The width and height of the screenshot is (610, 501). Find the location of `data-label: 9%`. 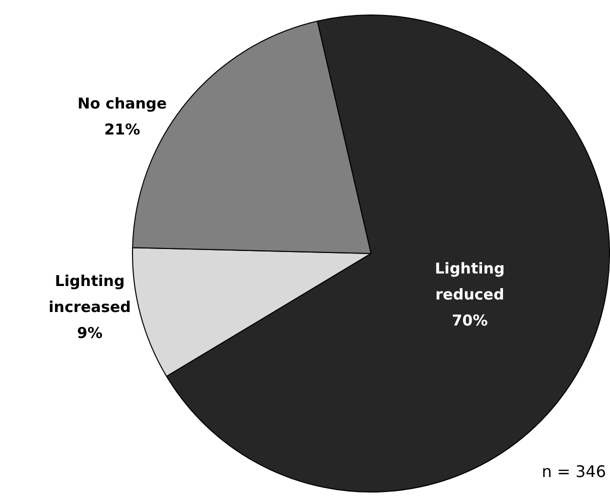

data-label: 9% is located at coordinates (89, 333).